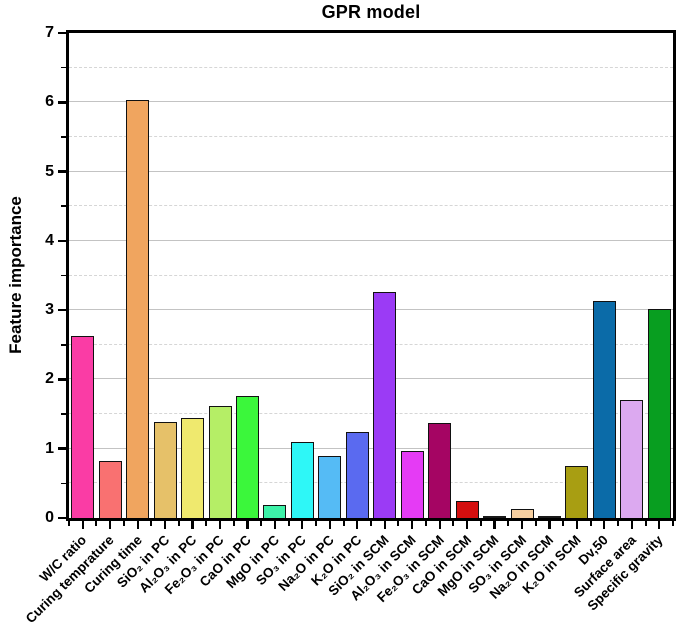 Image resolution: width=685 pixels, height=635 pixels. What do you see at coordinates (371, 344) in the screenshot?
I see `gridline-minor-2.5` at bounding box center [371, 344].